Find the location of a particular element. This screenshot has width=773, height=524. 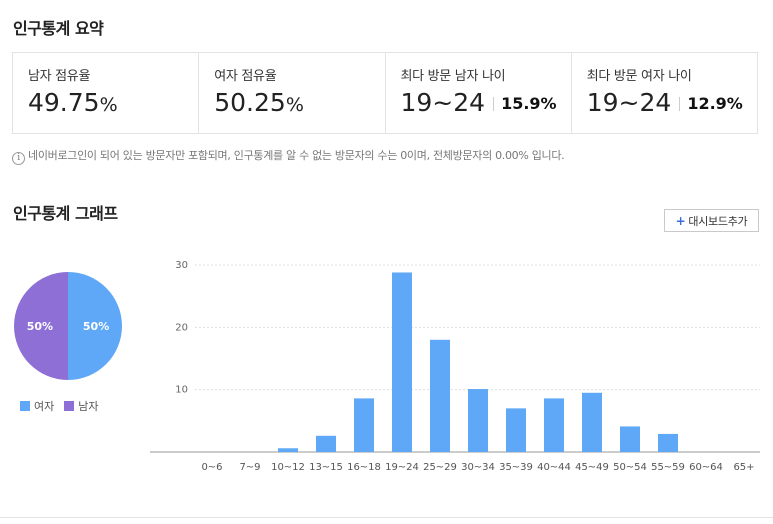

bar-55~59 is located at coordinates (668, 442).